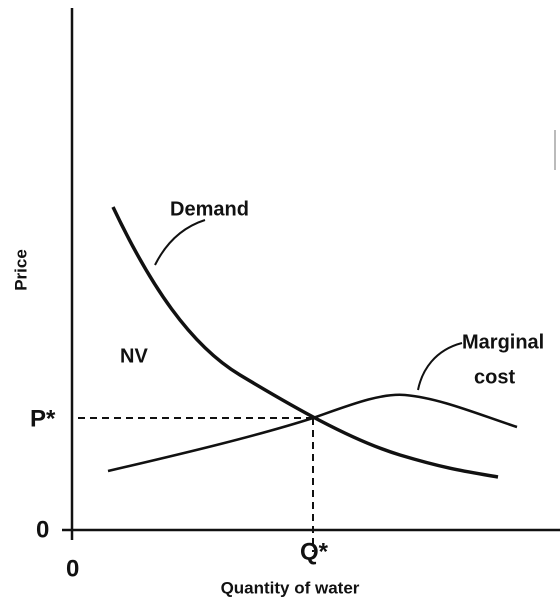  I want to click on x-axis-title: Quantity of water, so click(290, 587).